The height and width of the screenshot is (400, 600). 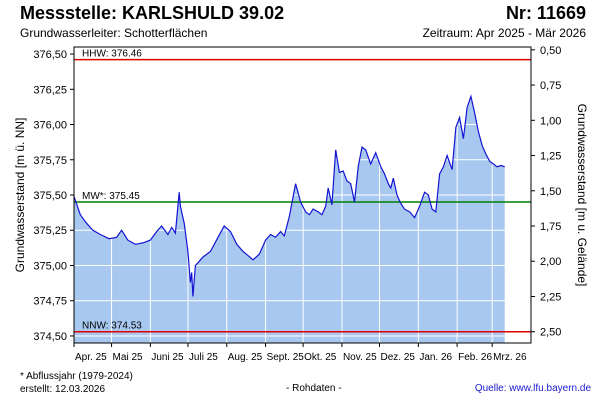 What do you see at coordinates (152, 13) in the screenshot?
I see `page-title: Messstelle: KARLSHULD 39.02` at bounding box center [152, 13].